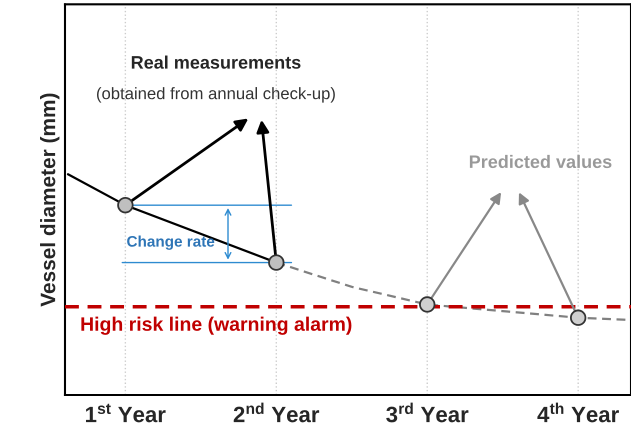 This screenshot has height=435, width=631. I want to click on text: Predicted values, so click(541, 161).